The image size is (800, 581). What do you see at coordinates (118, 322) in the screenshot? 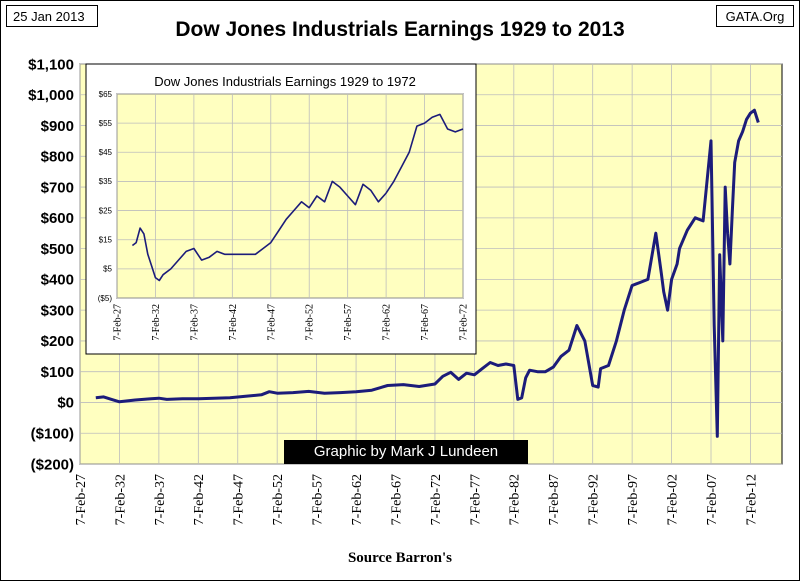
I see `inset-x-tick-label: 7-Feb-27` at bounding box center [118, 322].